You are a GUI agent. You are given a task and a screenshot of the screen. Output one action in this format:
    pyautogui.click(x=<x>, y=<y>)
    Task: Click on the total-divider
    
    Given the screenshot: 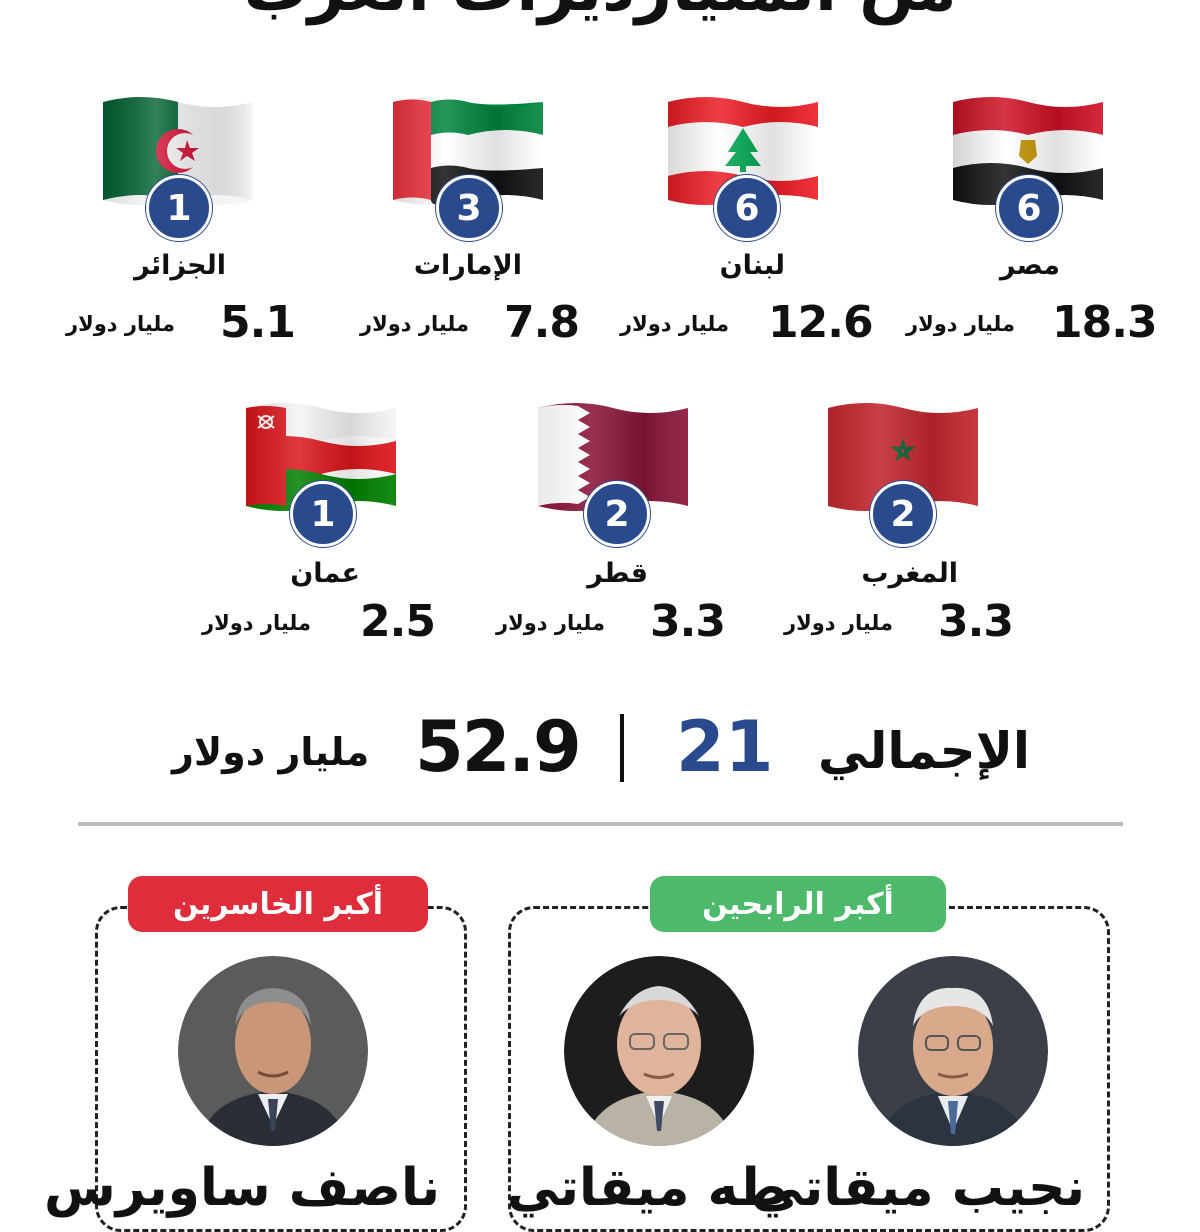 What is the action you would take?
    pyautogui.click(x=622, y=748)
    